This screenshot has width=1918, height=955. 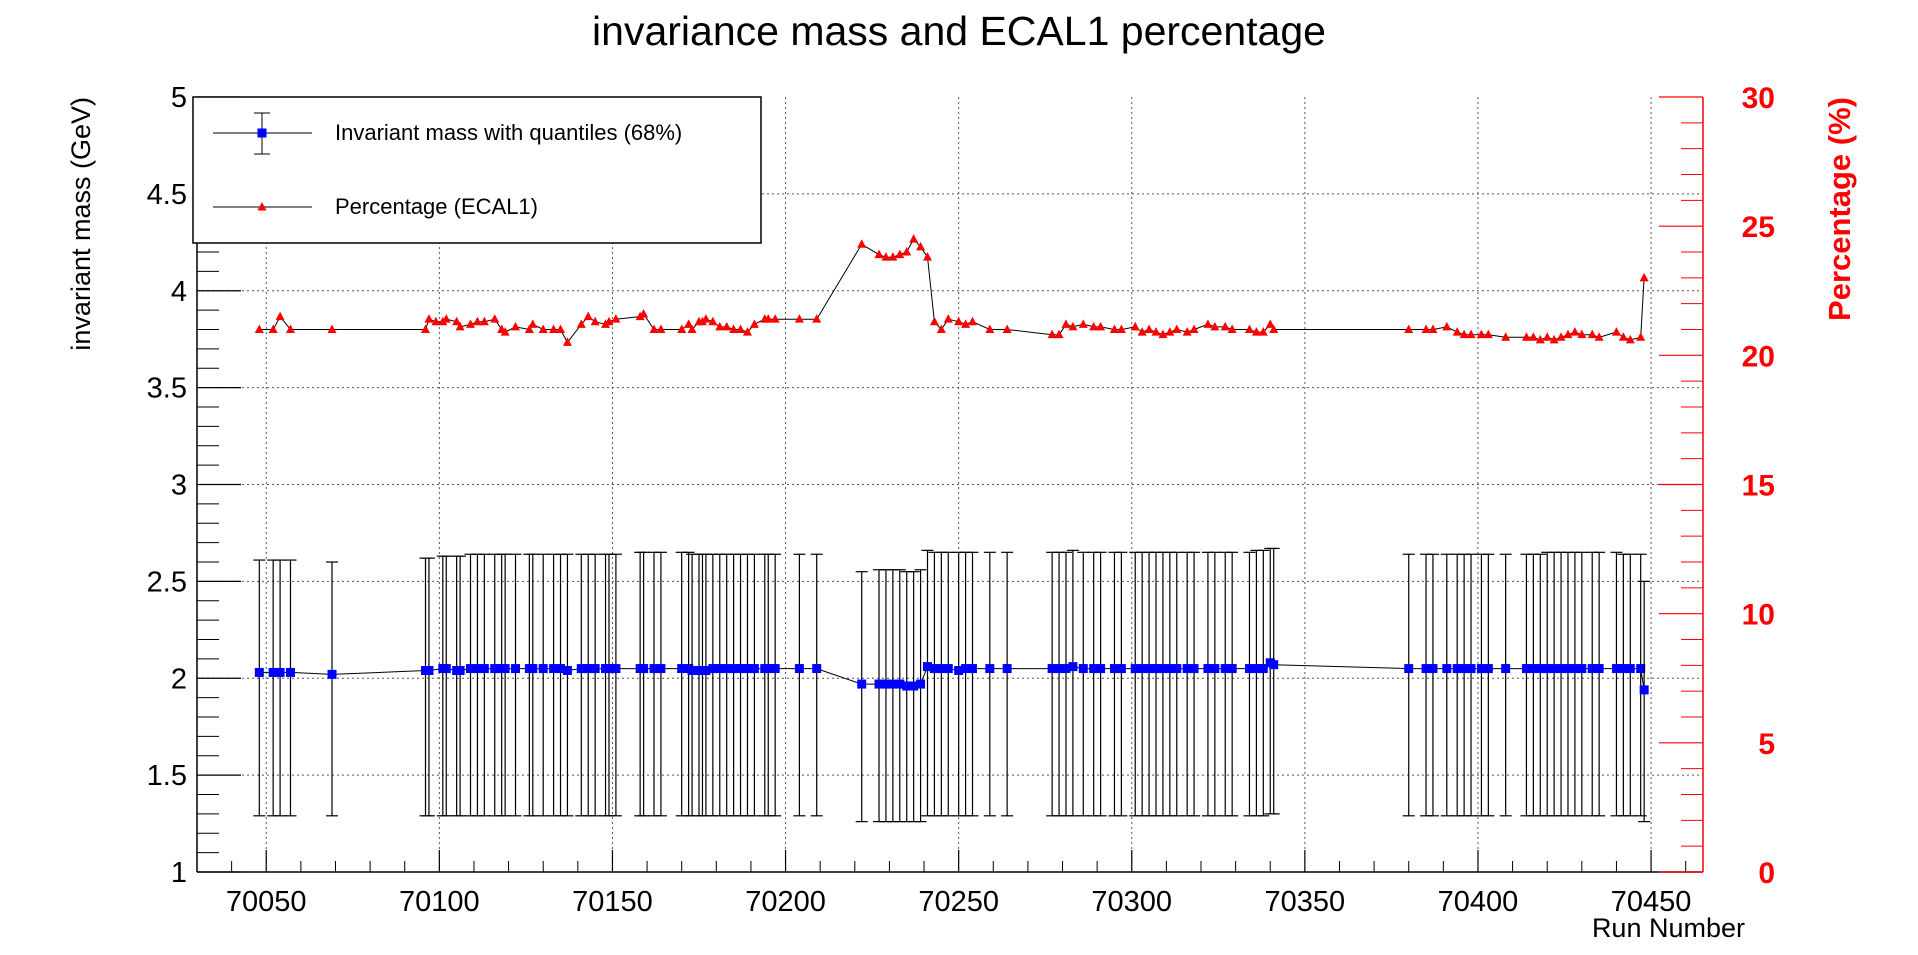 I want to click on y-tick-label: 4.5, so click(x=167, y=195).